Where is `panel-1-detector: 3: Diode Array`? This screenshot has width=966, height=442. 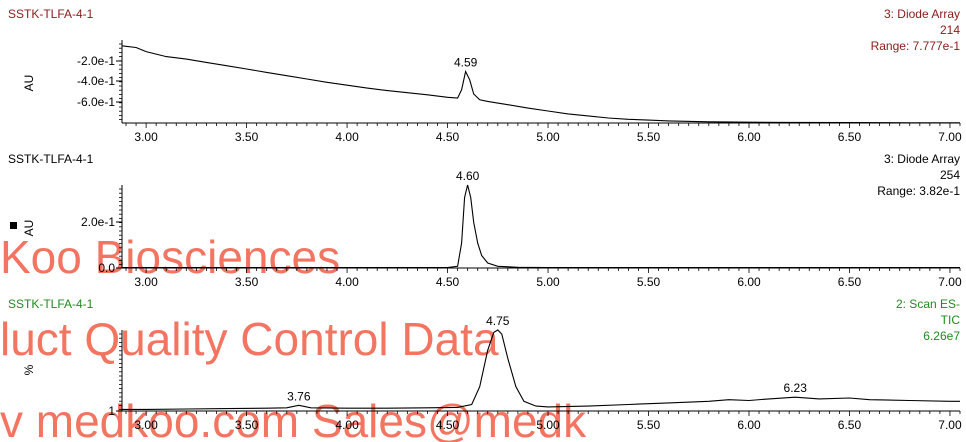 panel-1-detector: 3: Diode Array is located at coordinates (922, 14).